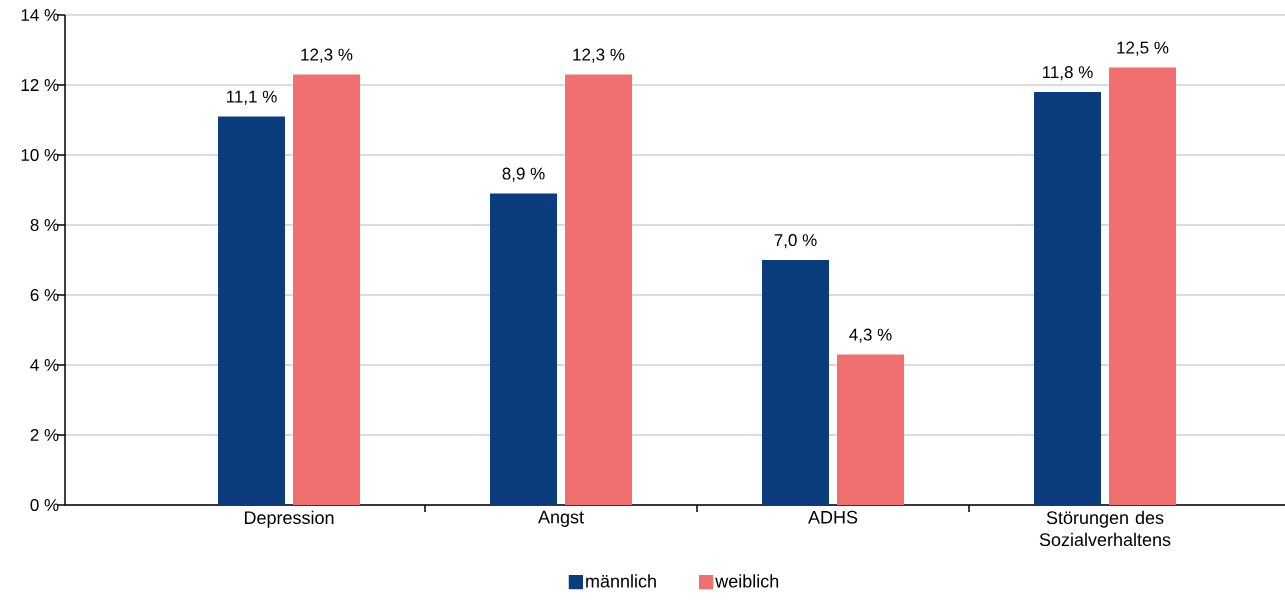 The height and width of the screenshot is (605, 1285). What do you see at coordinates (795, 241) in the screenshot?
I see `data-label: 7,0 %` at bounding box center [795, 241].